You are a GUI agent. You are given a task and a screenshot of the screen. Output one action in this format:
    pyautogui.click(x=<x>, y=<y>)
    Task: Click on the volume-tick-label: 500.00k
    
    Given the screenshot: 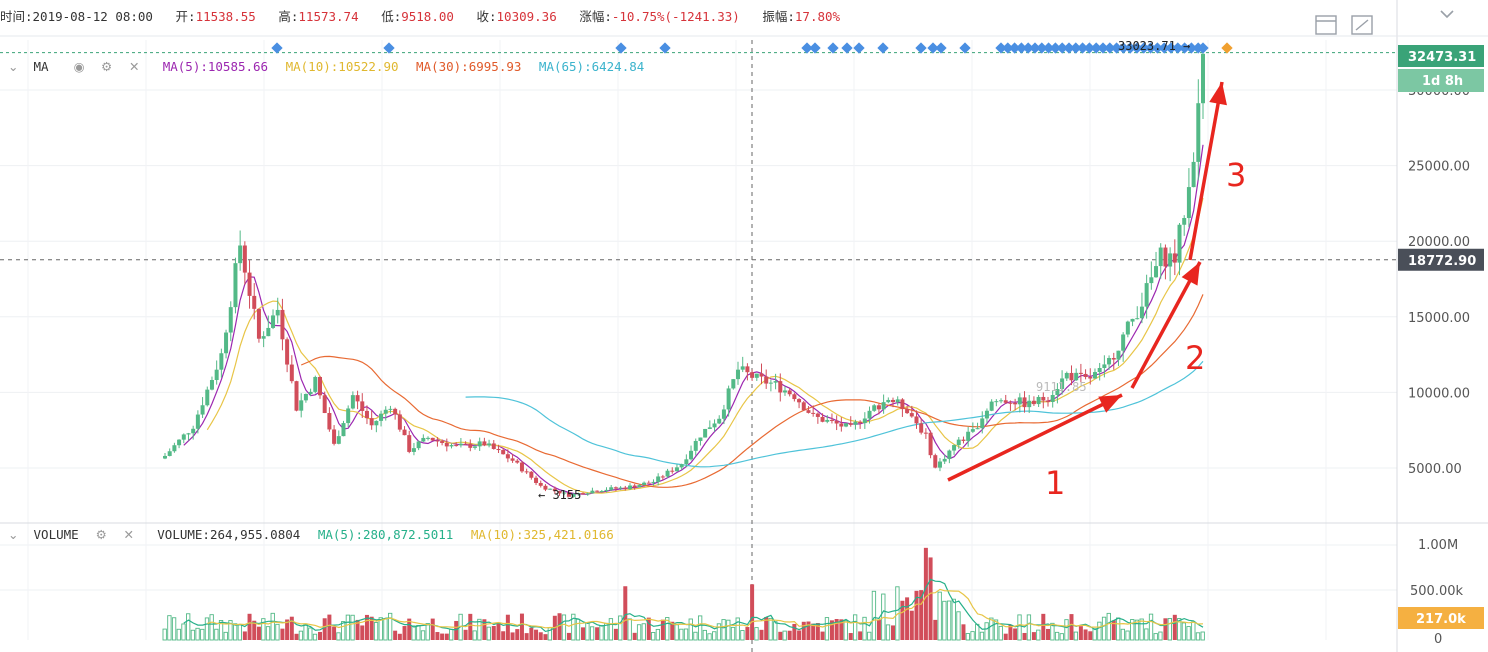 What is the action you would take?
    pyautogui.click(x=1436, y=591)
    